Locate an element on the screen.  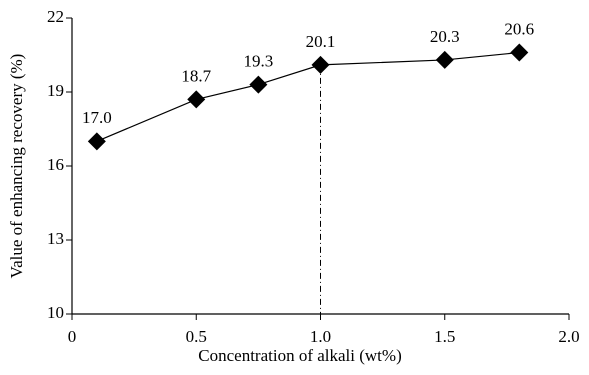
x-tick-label: 2.0 is located at coordinates (568, 336).